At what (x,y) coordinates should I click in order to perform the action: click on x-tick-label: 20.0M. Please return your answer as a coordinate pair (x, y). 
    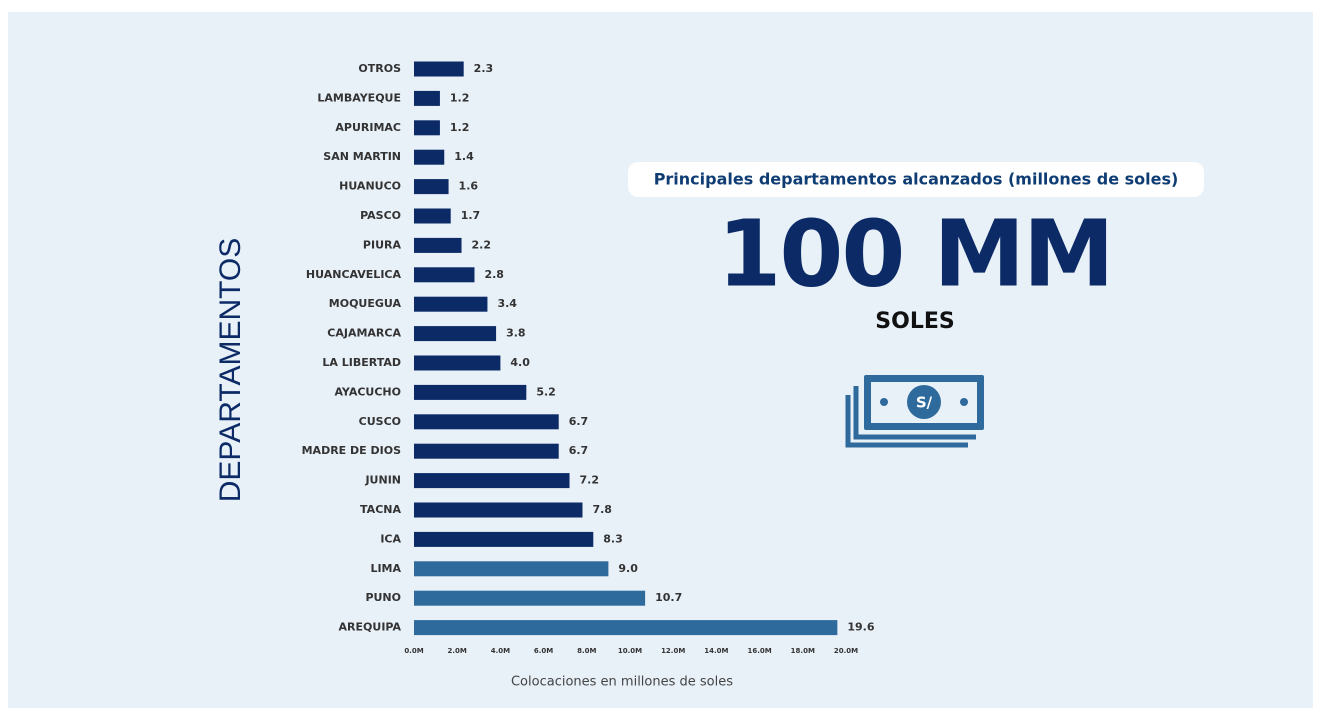
    Looking at the image, I should click on (846, 651).